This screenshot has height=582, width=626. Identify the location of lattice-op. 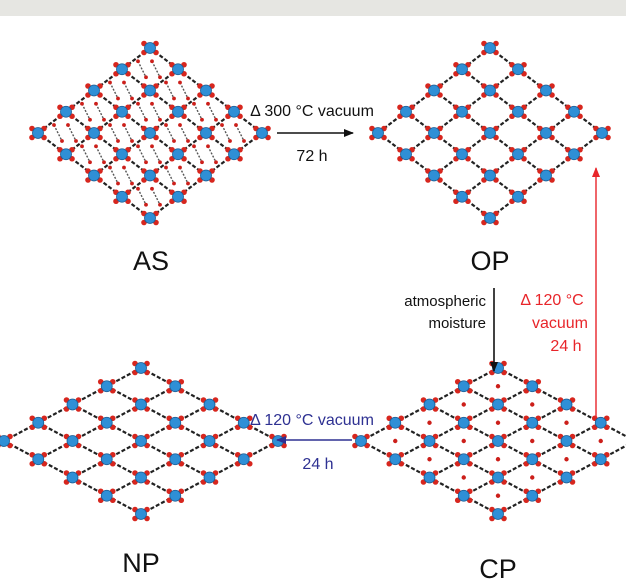
(490, 133).